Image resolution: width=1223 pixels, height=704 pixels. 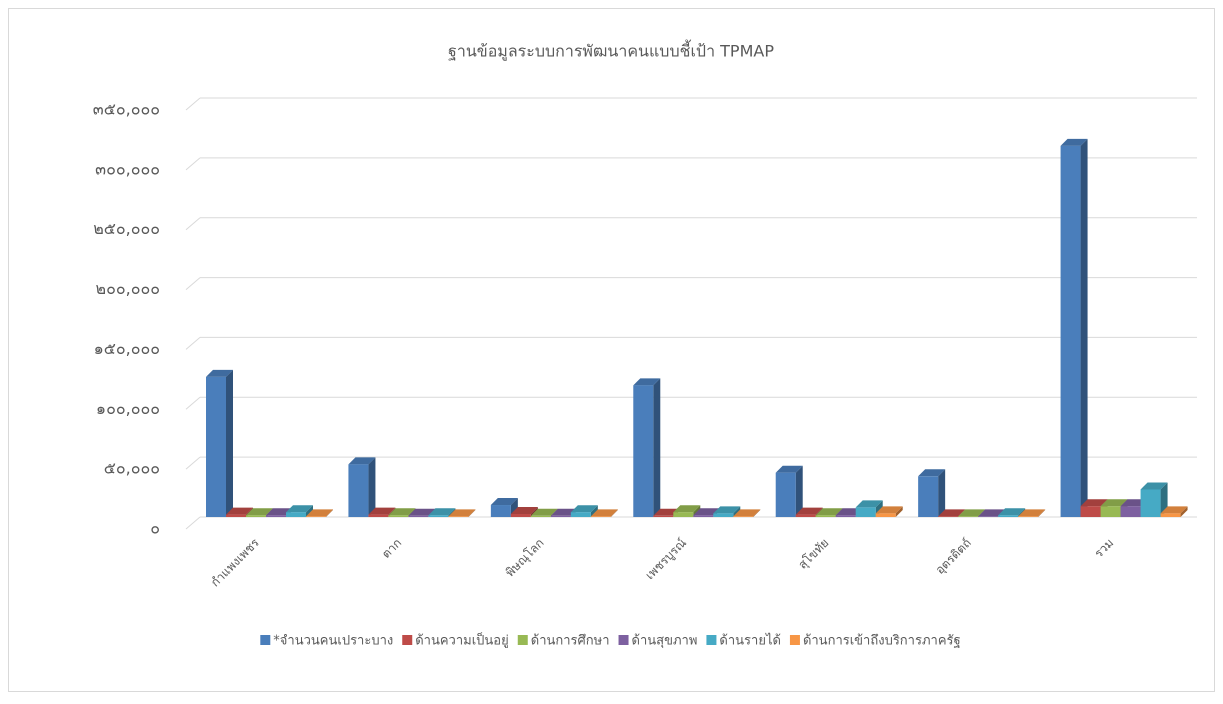 I want to click on y-tick-label: ๕๐,๐๐๐, so click(x=132, y=468).